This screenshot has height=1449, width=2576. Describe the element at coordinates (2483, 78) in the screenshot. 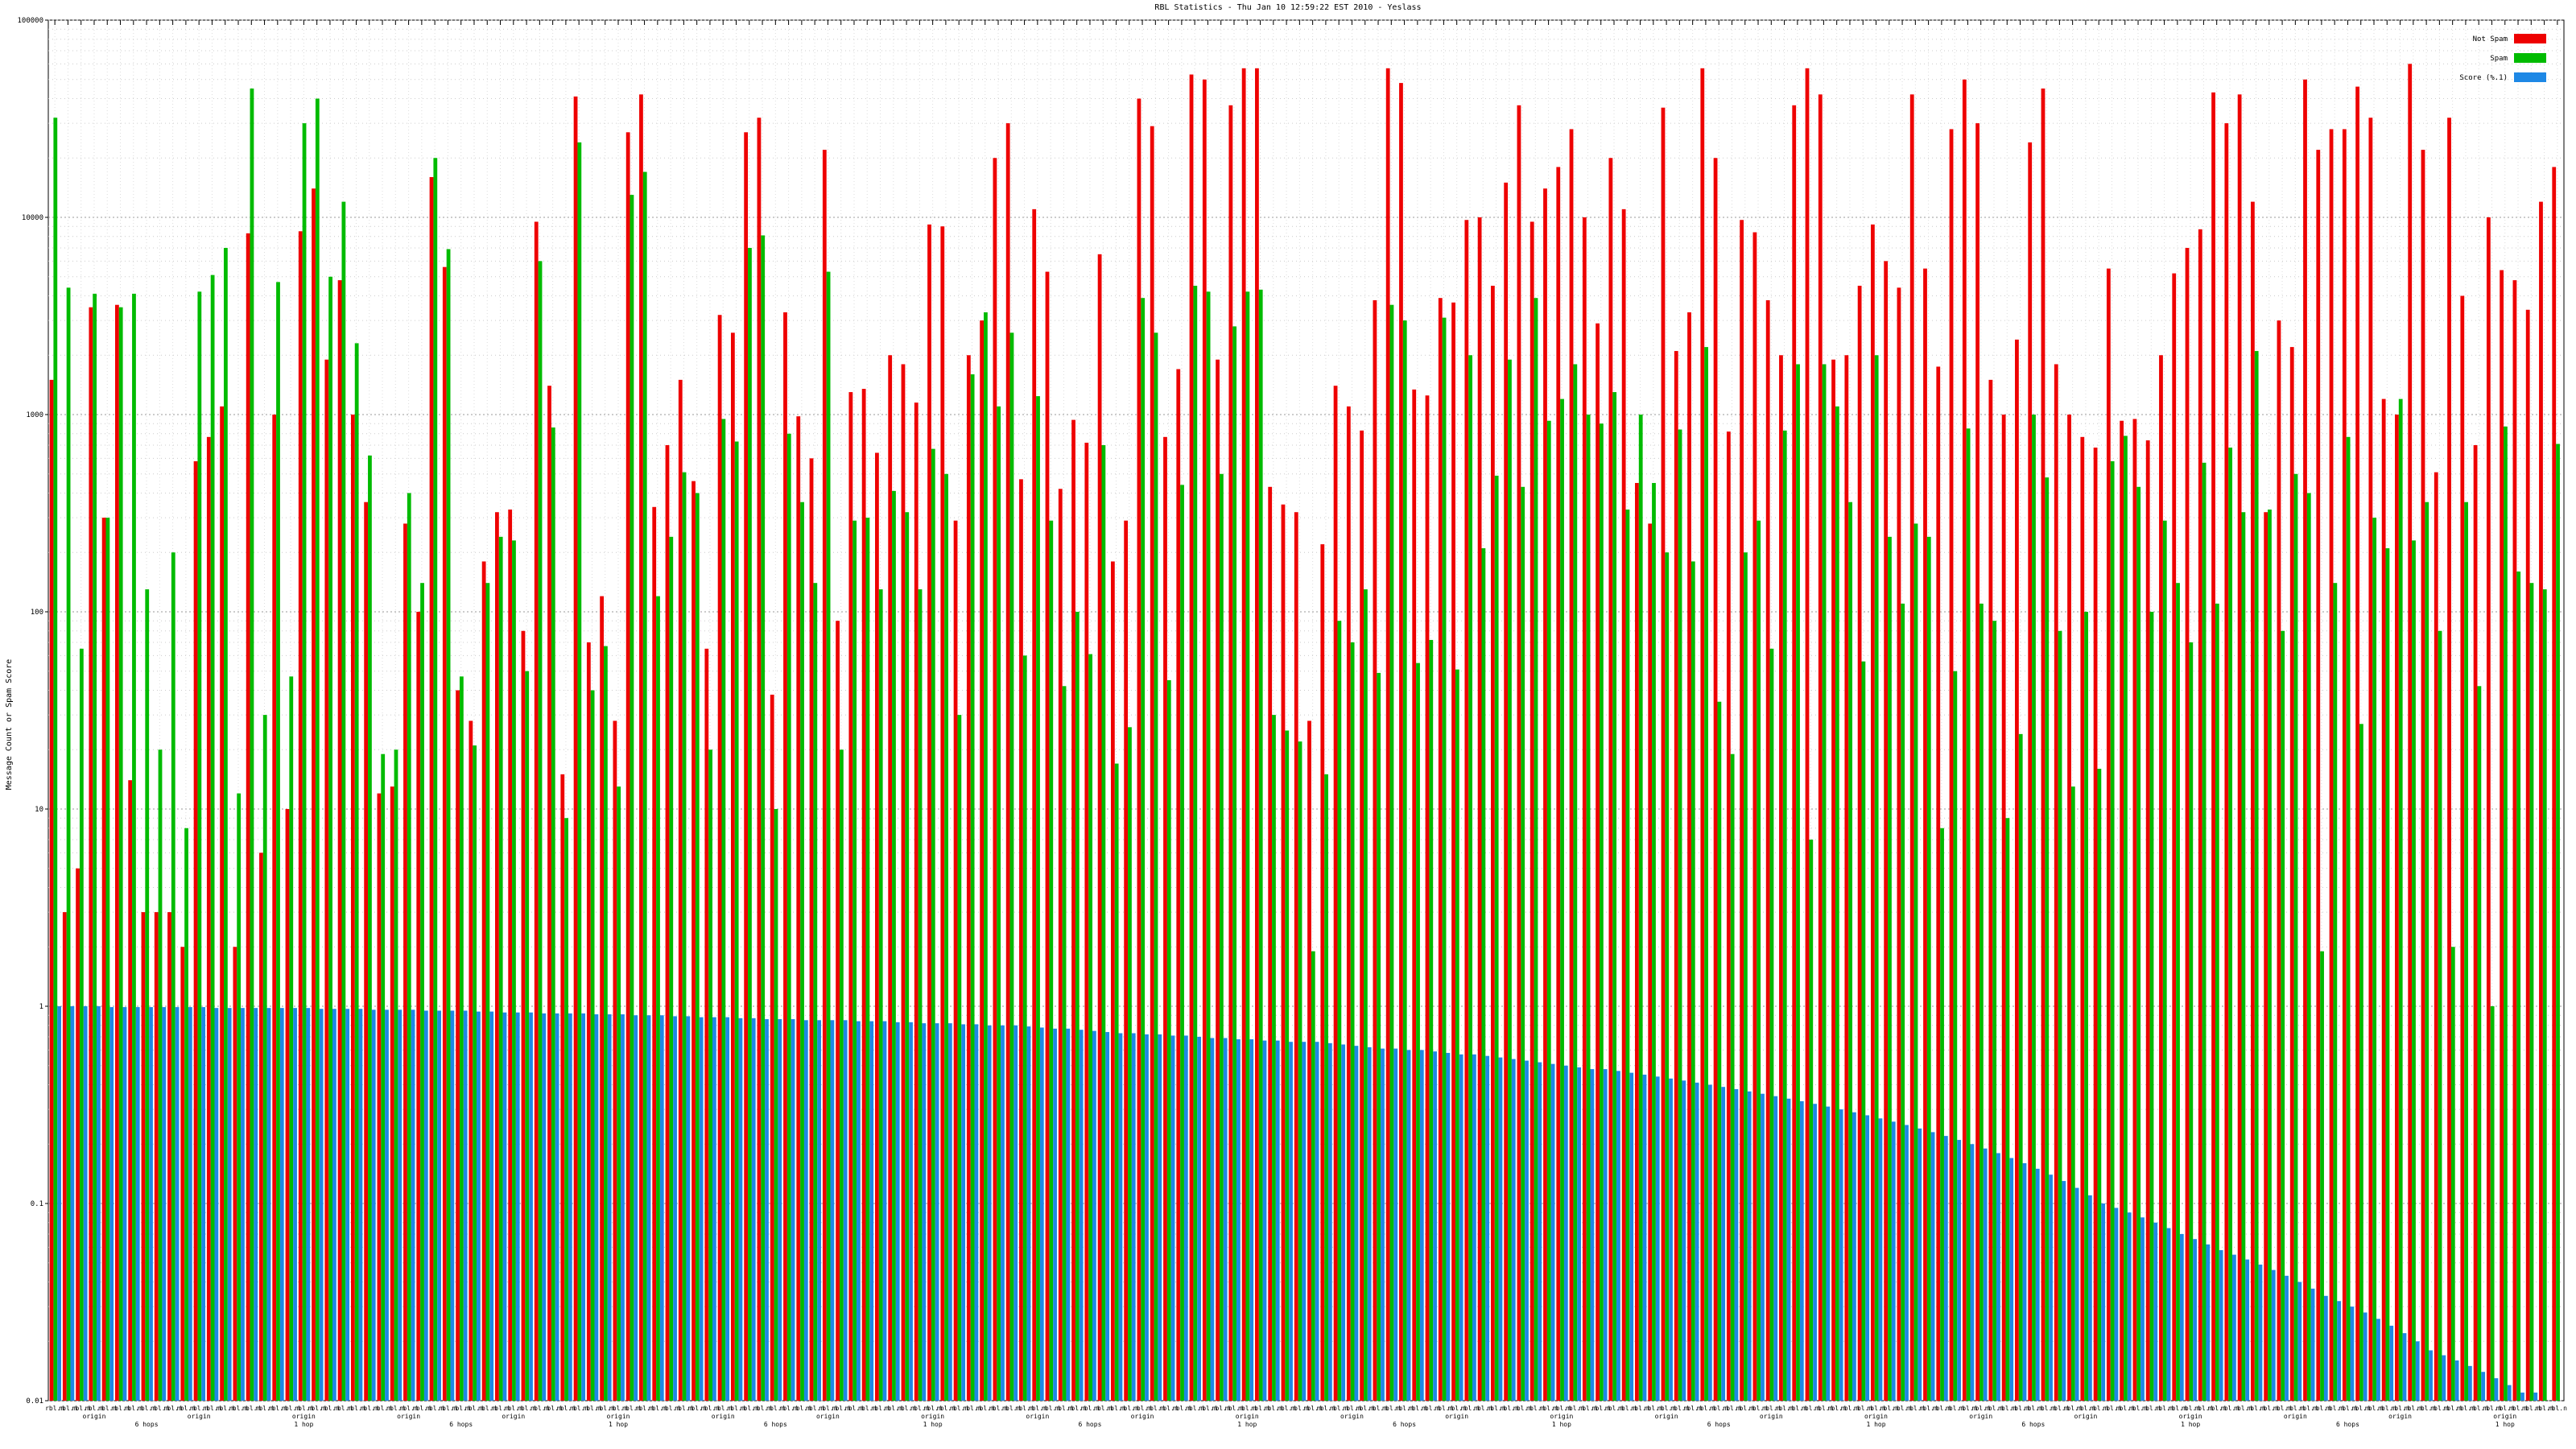

I see `legend-label: Score (%.1)` at that location.